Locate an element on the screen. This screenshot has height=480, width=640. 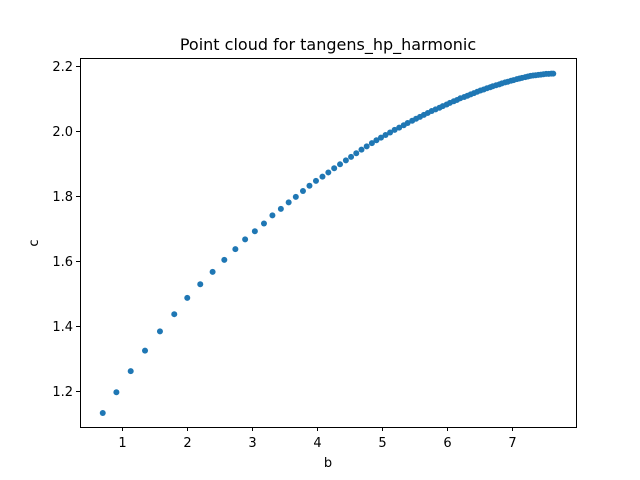
y-tick-label: 1.4 is located at coordinates (62, 327).